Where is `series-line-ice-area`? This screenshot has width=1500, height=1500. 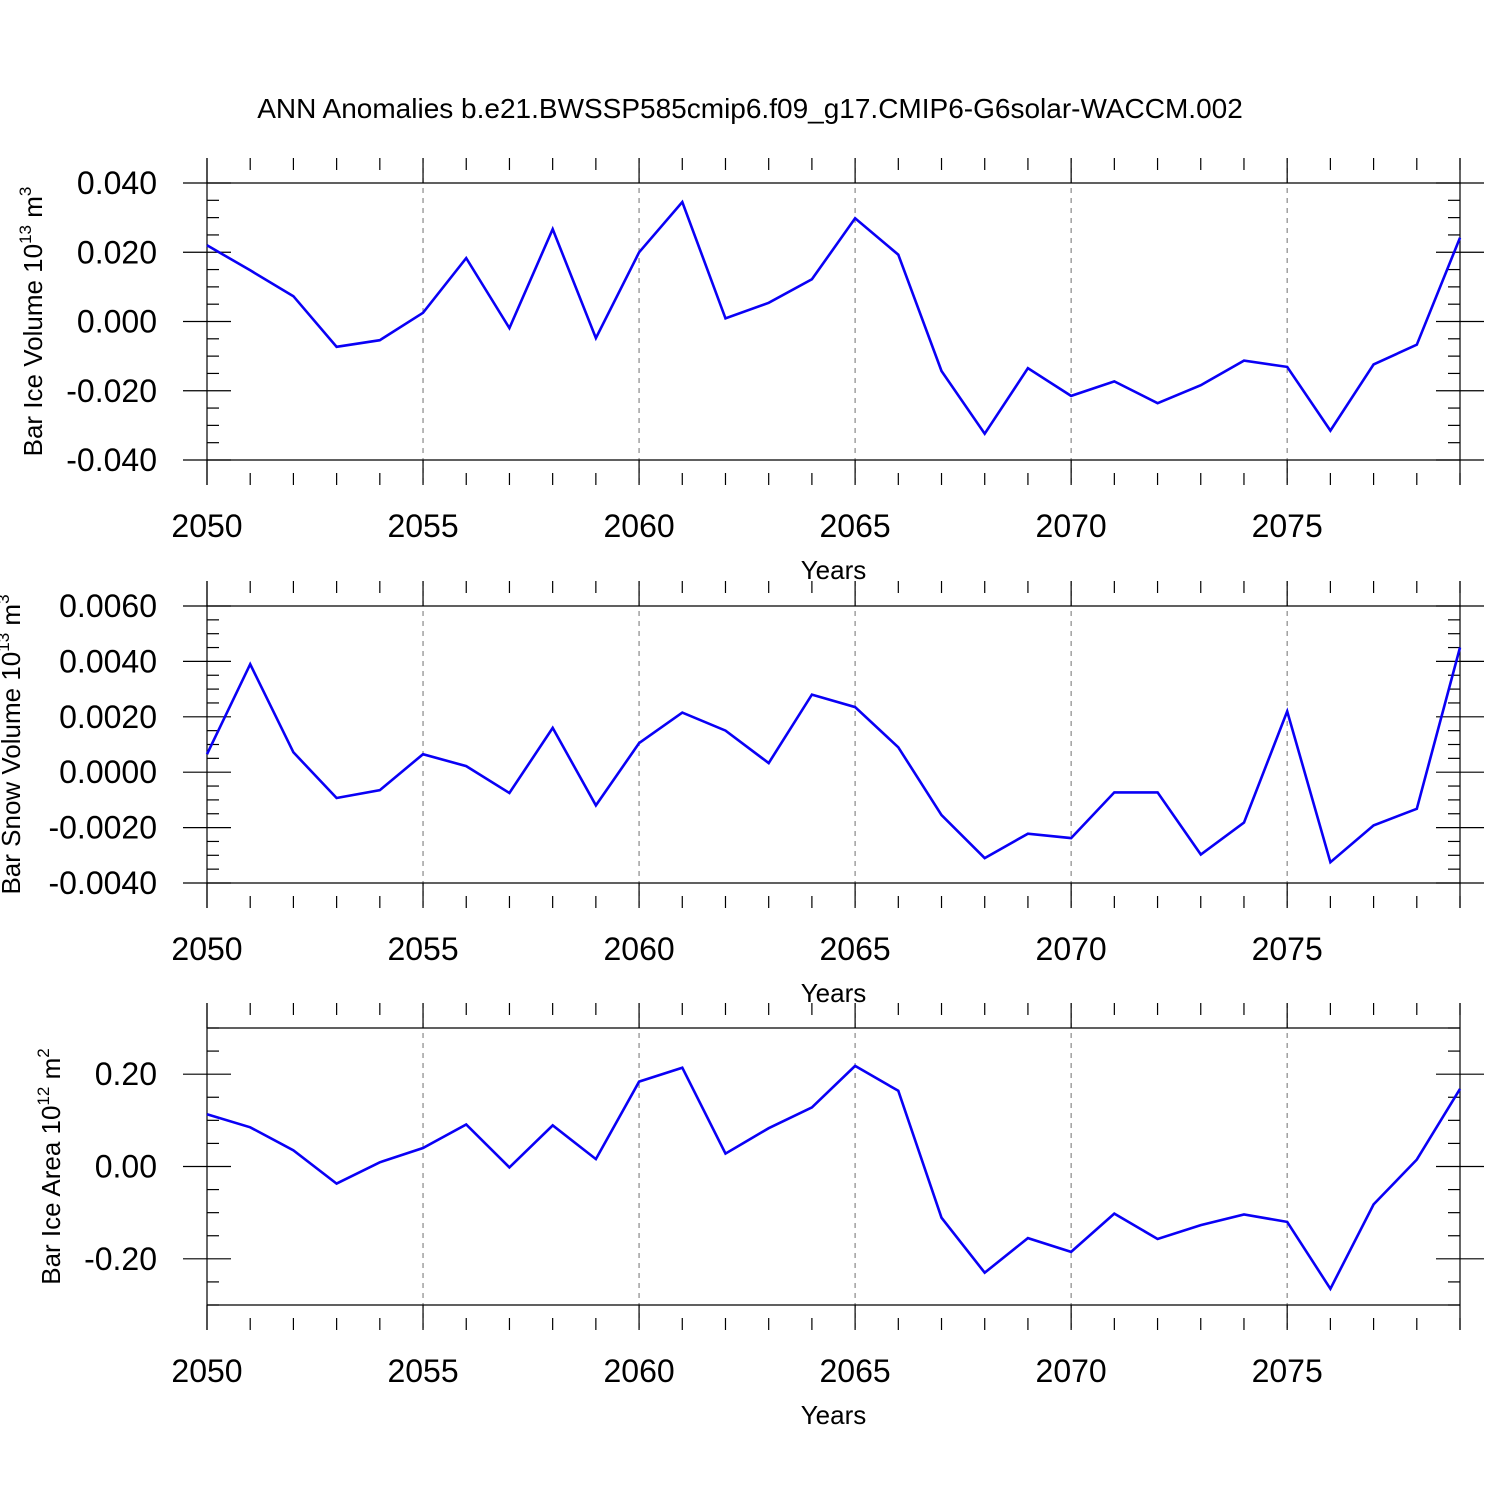 series-line-ice-area is located at coordinates (834, 1178).